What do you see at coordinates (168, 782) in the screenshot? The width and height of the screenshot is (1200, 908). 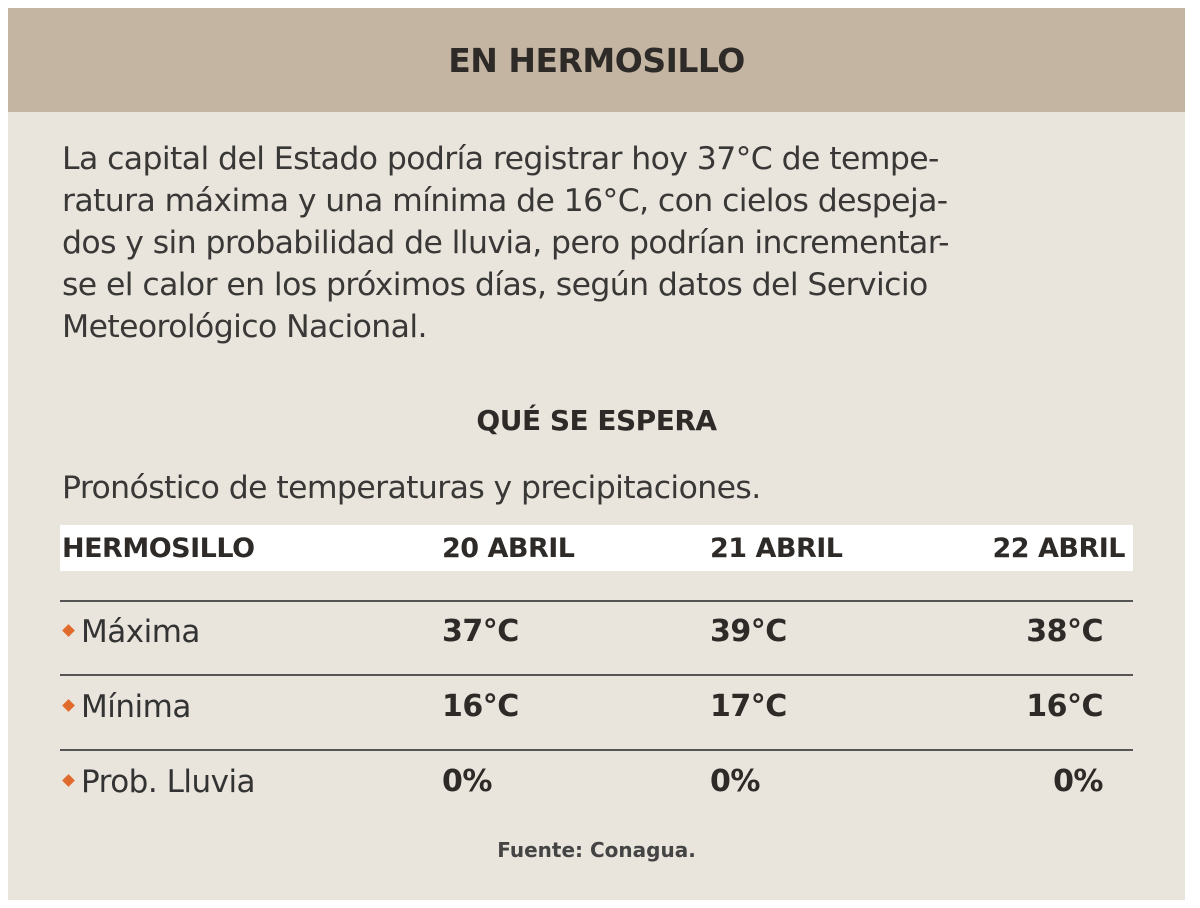 I see `row-label: Prob. Lluvia` at bounding box center [168, 782].